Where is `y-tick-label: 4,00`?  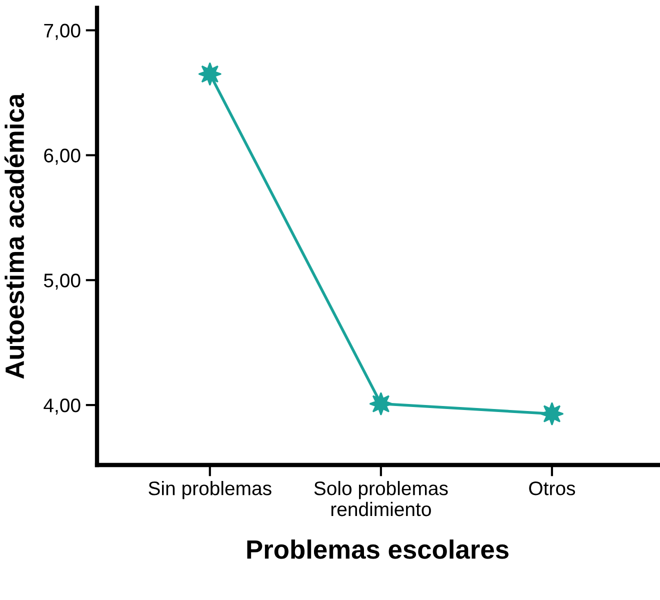 y-tick-label: 4,00 is located at coordinates (62, 406).